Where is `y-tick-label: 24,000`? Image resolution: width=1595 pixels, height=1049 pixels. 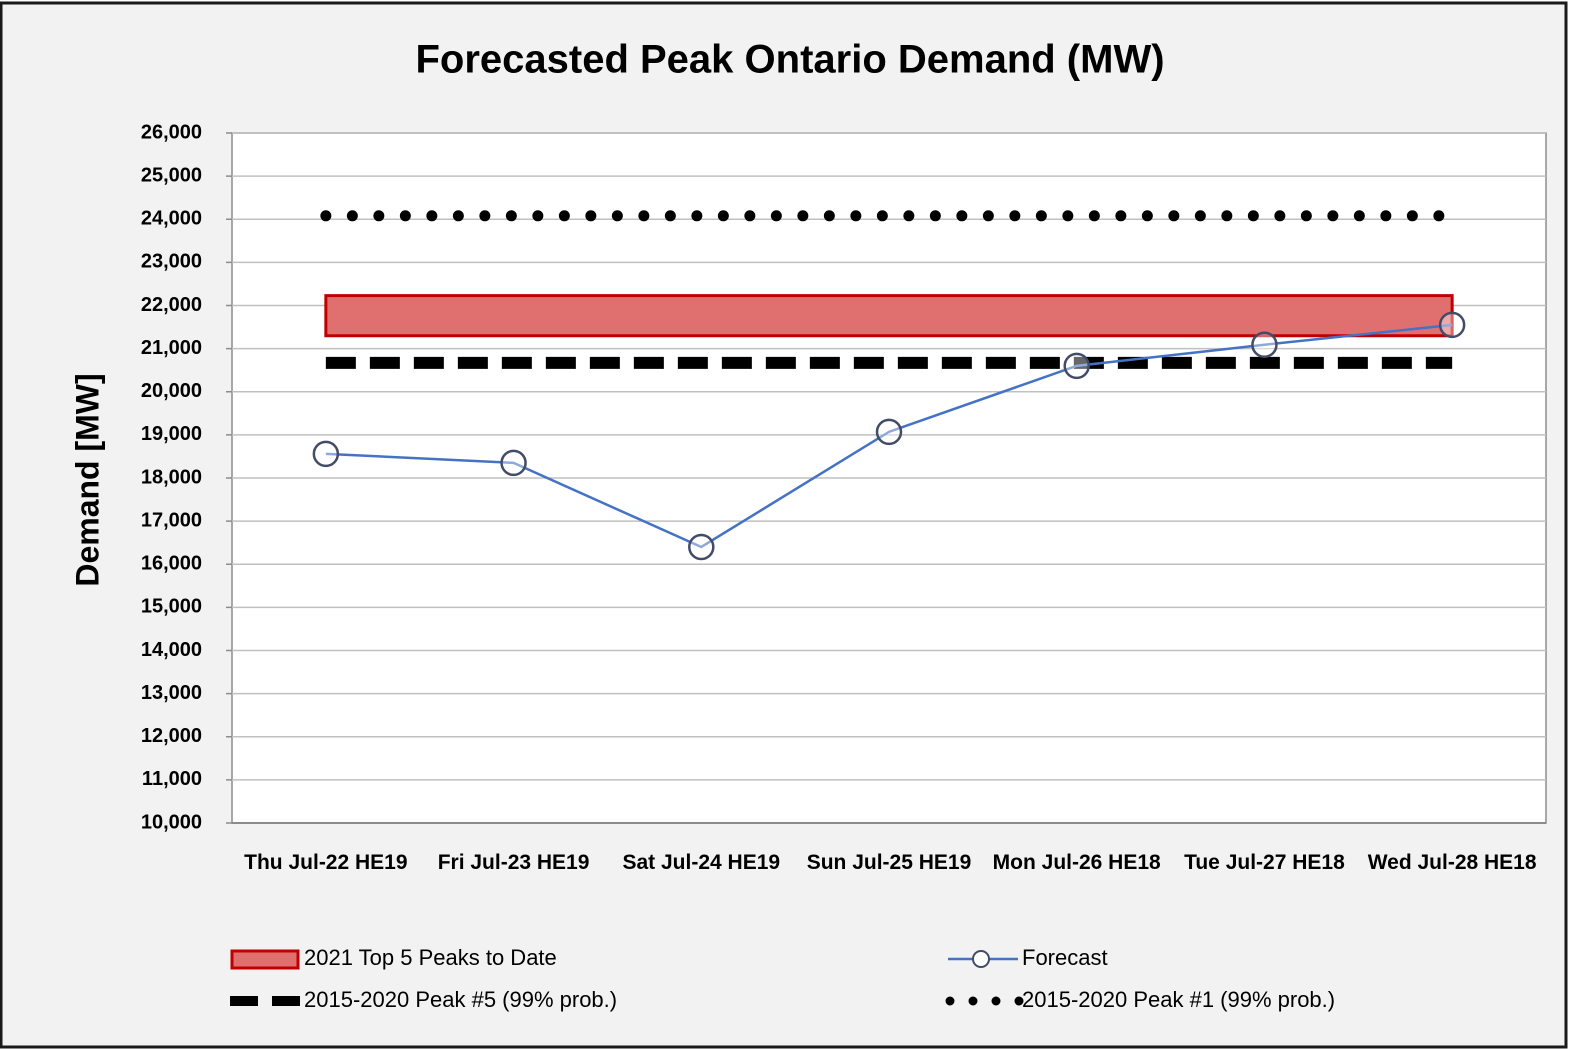 y-tick-label: 24,000 is located at coordinates (171, 219).